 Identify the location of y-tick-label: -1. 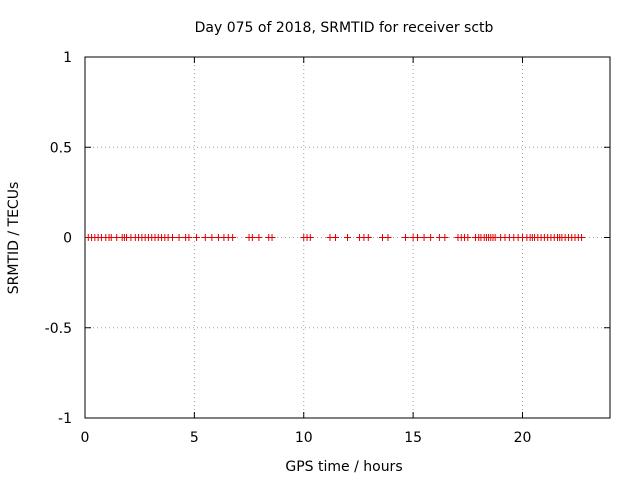
(65, 419).